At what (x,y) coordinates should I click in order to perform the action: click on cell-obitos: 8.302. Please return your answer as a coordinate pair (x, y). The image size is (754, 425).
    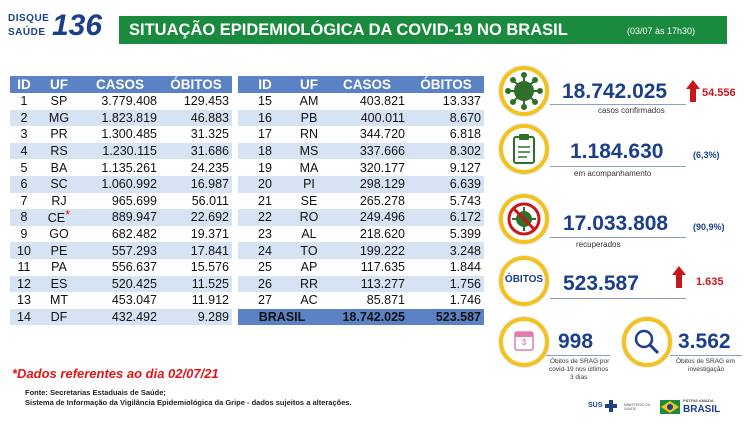
    Looking at the image, I should click on (446, 151).